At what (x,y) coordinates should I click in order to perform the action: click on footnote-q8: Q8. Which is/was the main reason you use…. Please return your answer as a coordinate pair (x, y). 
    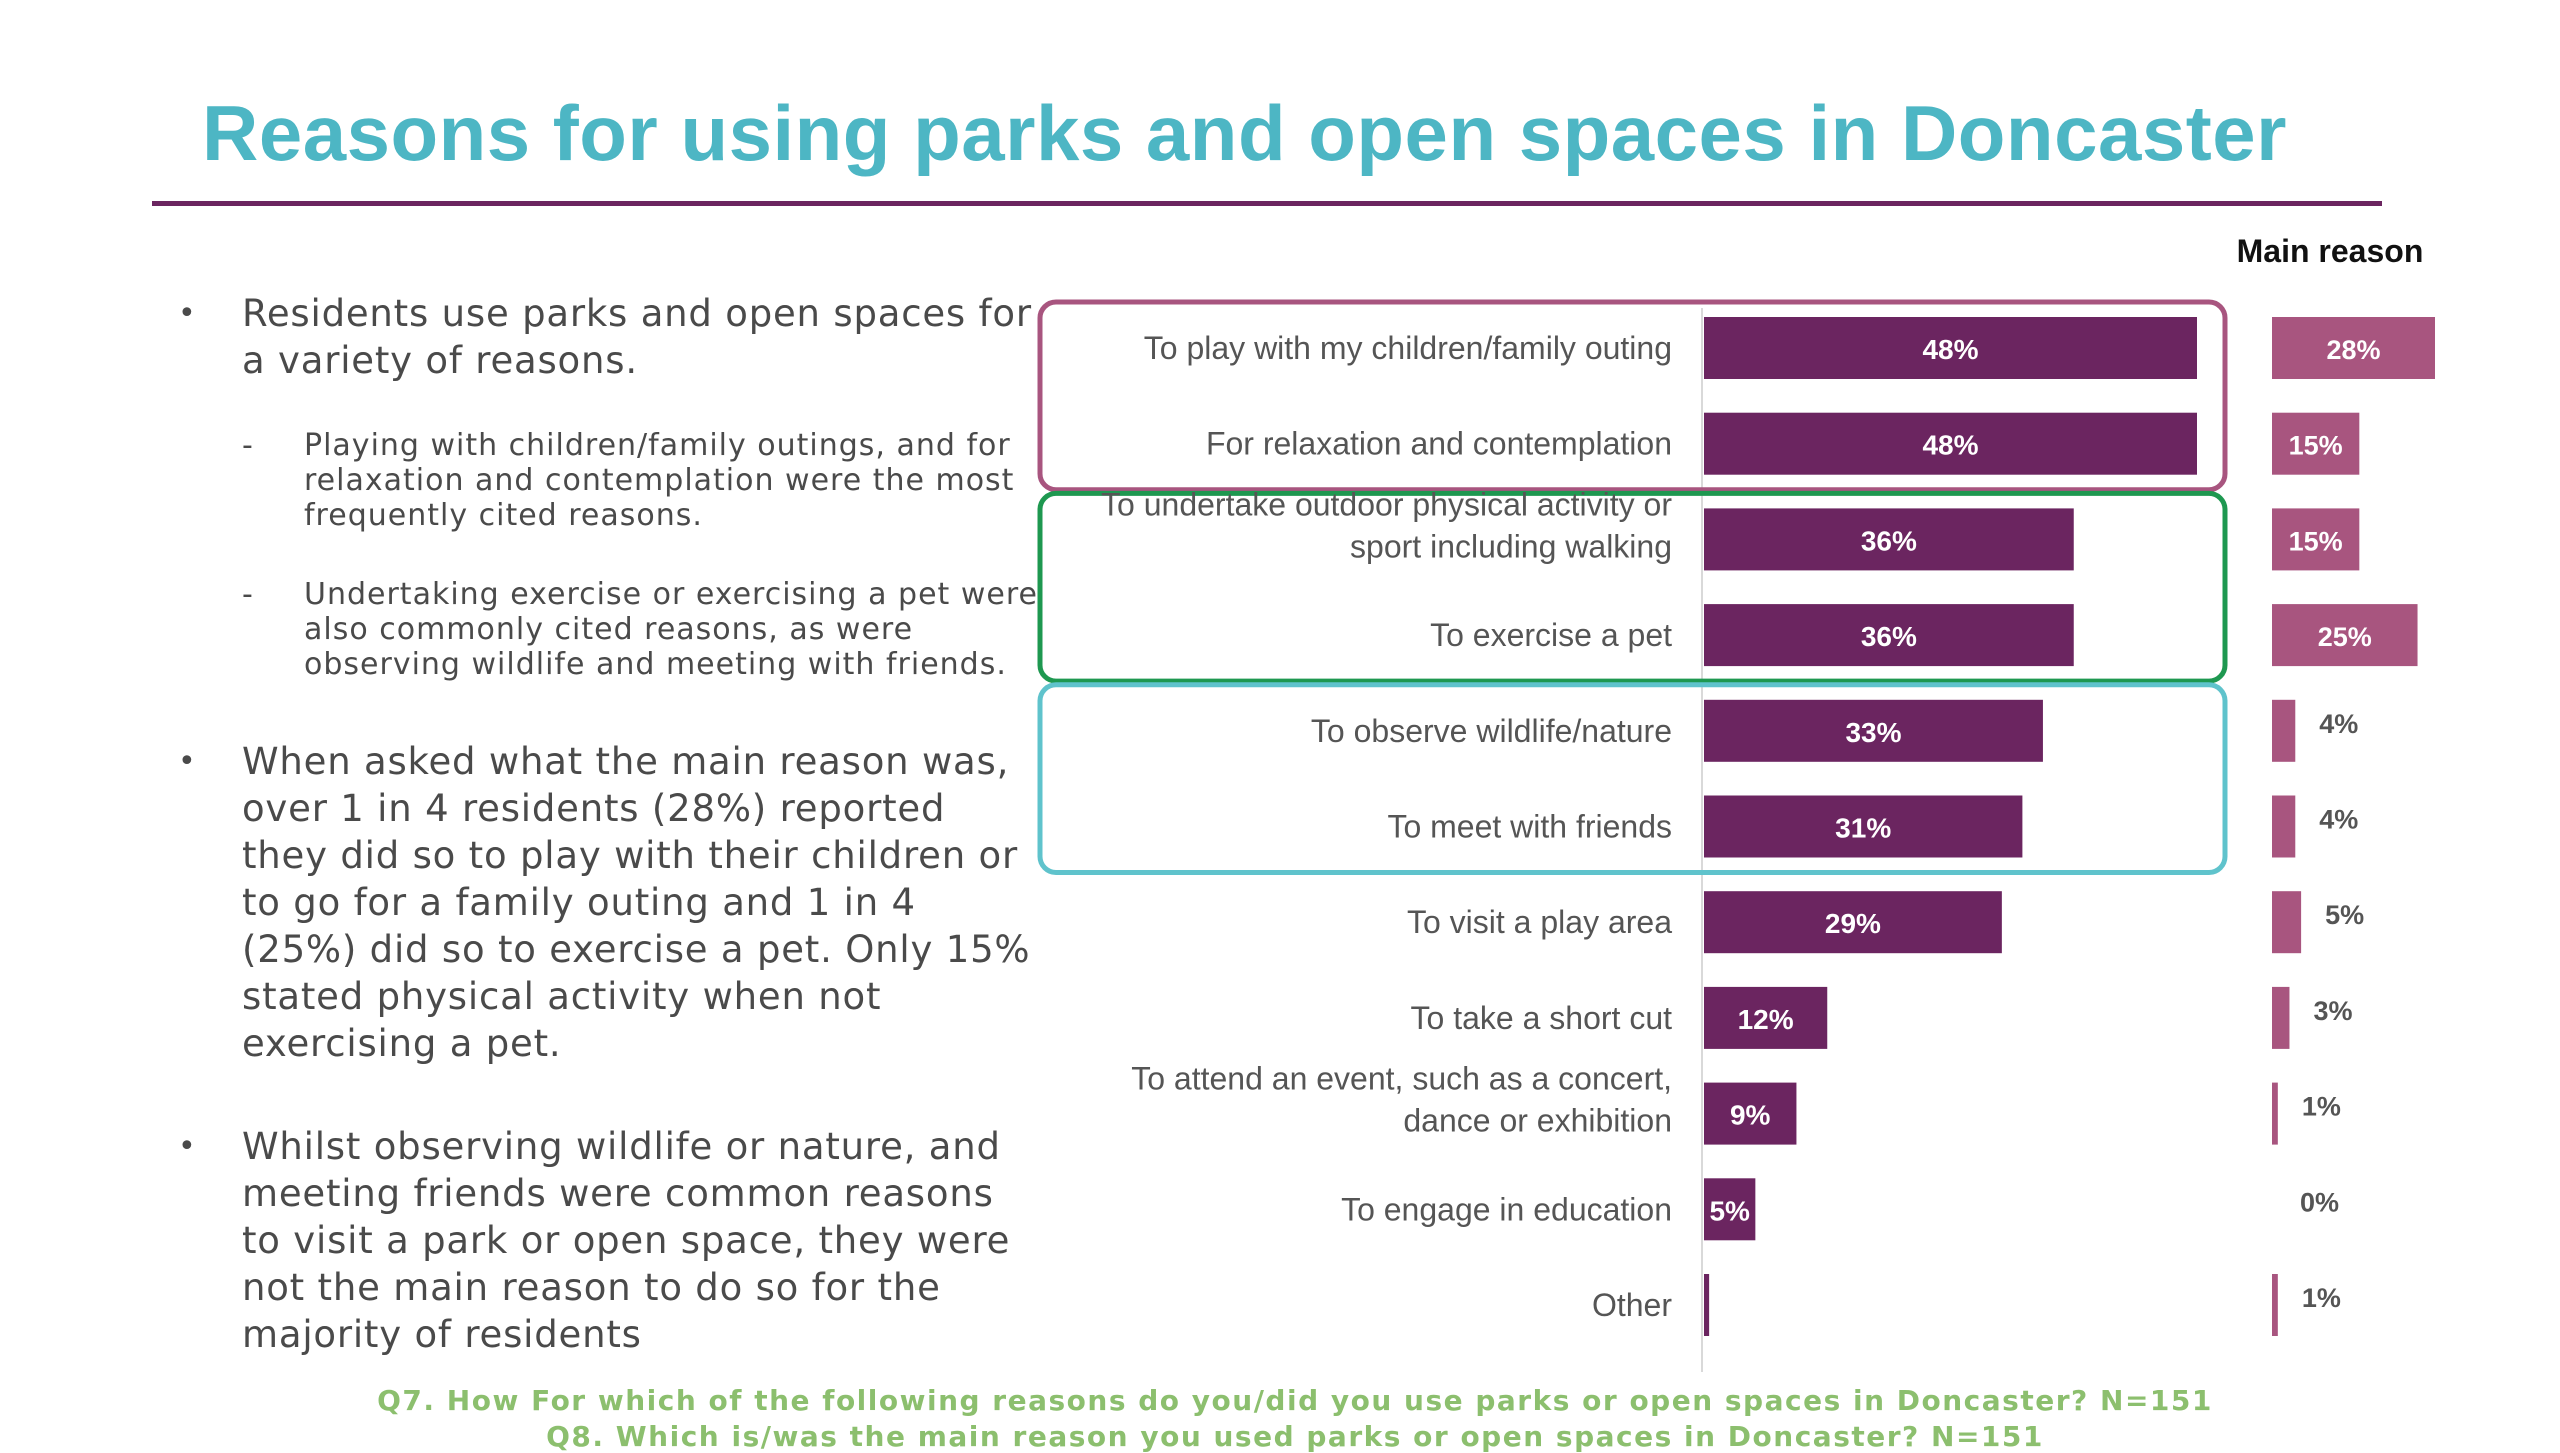
    Looking at the image, I should click on (1295, 1436).